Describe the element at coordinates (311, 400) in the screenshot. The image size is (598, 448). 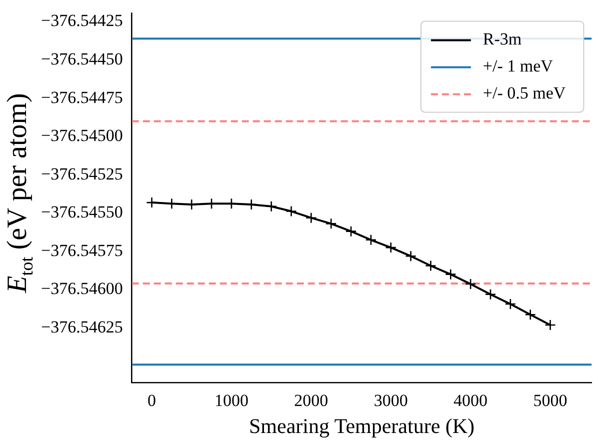
I see `x-tick-label: 2000` at that location.